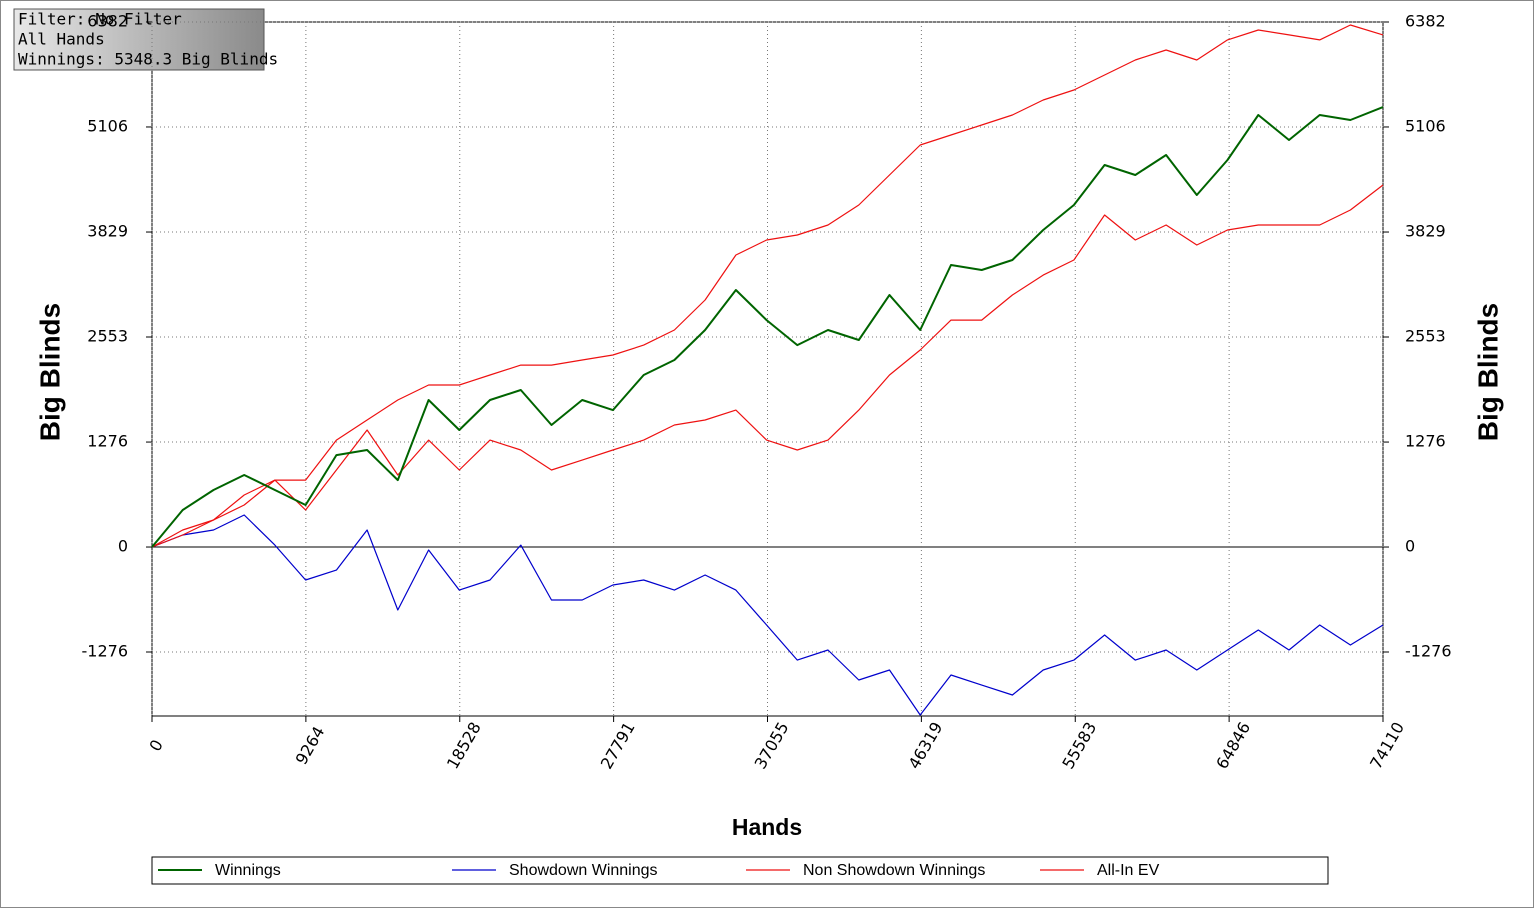 Image resolution: width=1534 pixels, height=908 pixels. I want to click on y2-tick-label: 3829, so click(1425, 231).